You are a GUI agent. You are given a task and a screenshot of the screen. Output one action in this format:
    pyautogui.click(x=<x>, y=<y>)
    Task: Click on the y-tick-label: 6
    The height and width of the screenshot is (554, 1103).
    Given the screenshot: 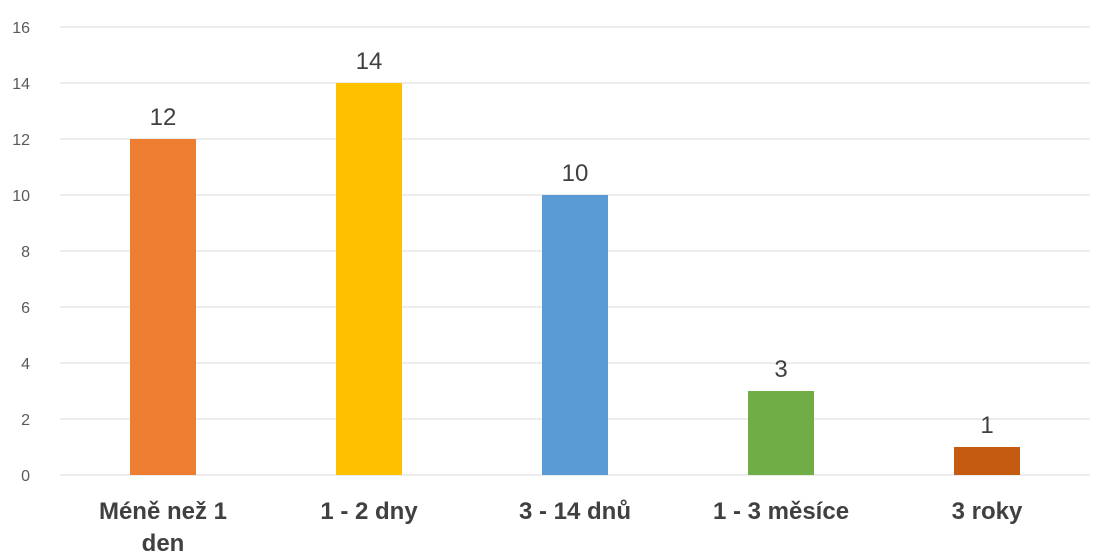 What is the action you would take?
    pyautogui.click(x=25, y=308)
    